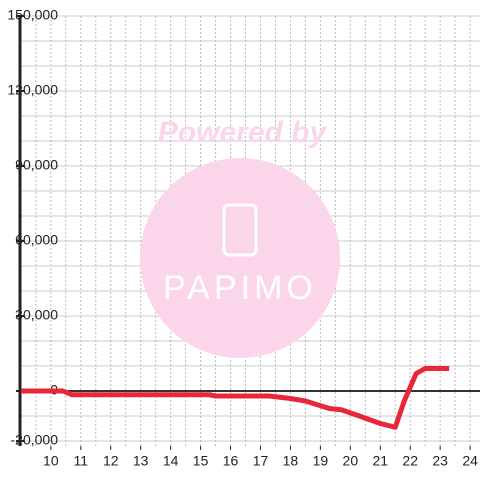 This screenshot has width=480, height=485. What do you see at coordinates (32, 15) in the screenshot?
I see `y-tick-label: 150,000` at bounding box center [32, 15].